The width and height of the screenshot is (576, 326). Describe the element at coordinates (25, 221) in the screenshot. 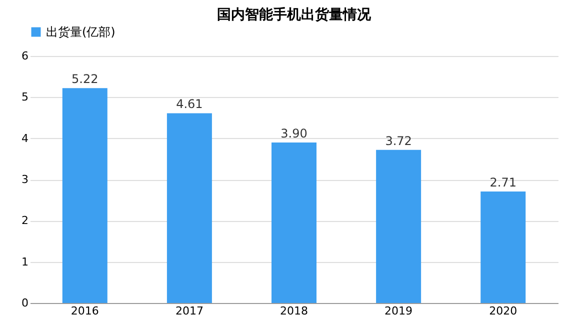

I see `y-tick-label: 2` at that location.